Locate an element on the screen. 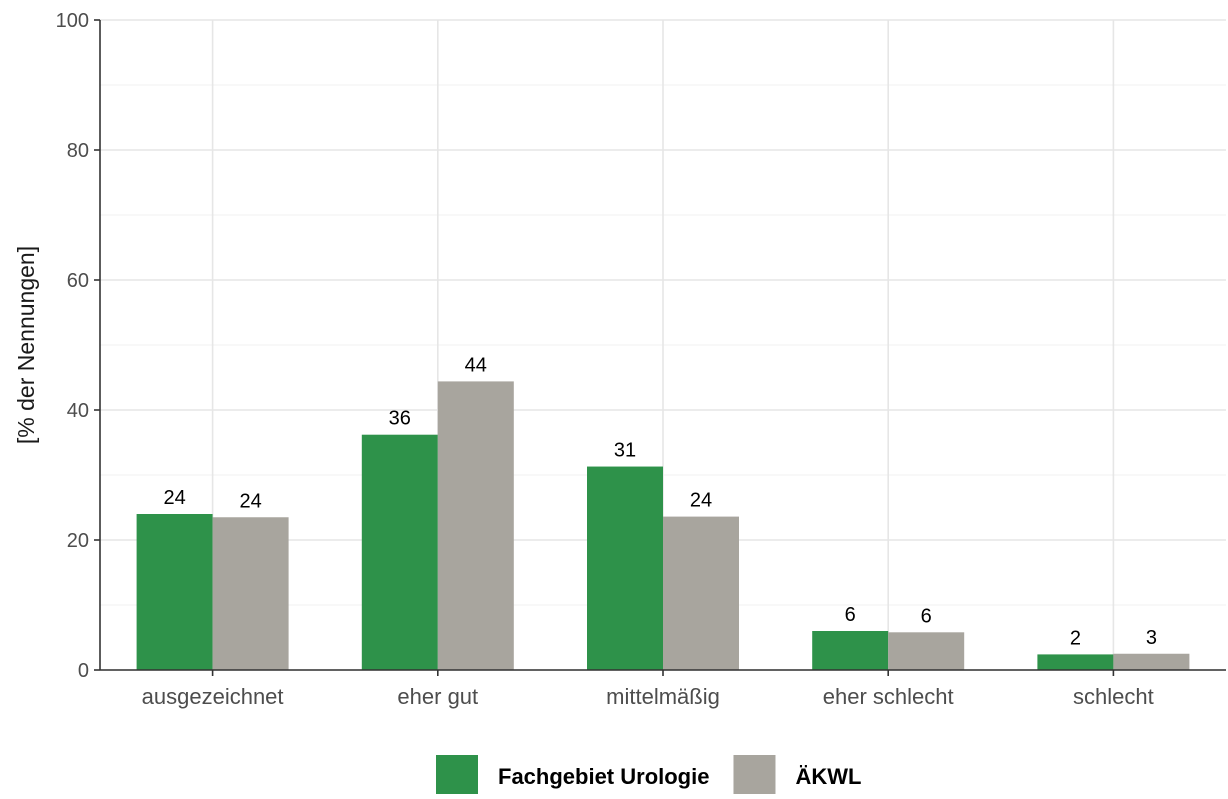  bar-value-label: 31 is located at coordinates (625, 451).